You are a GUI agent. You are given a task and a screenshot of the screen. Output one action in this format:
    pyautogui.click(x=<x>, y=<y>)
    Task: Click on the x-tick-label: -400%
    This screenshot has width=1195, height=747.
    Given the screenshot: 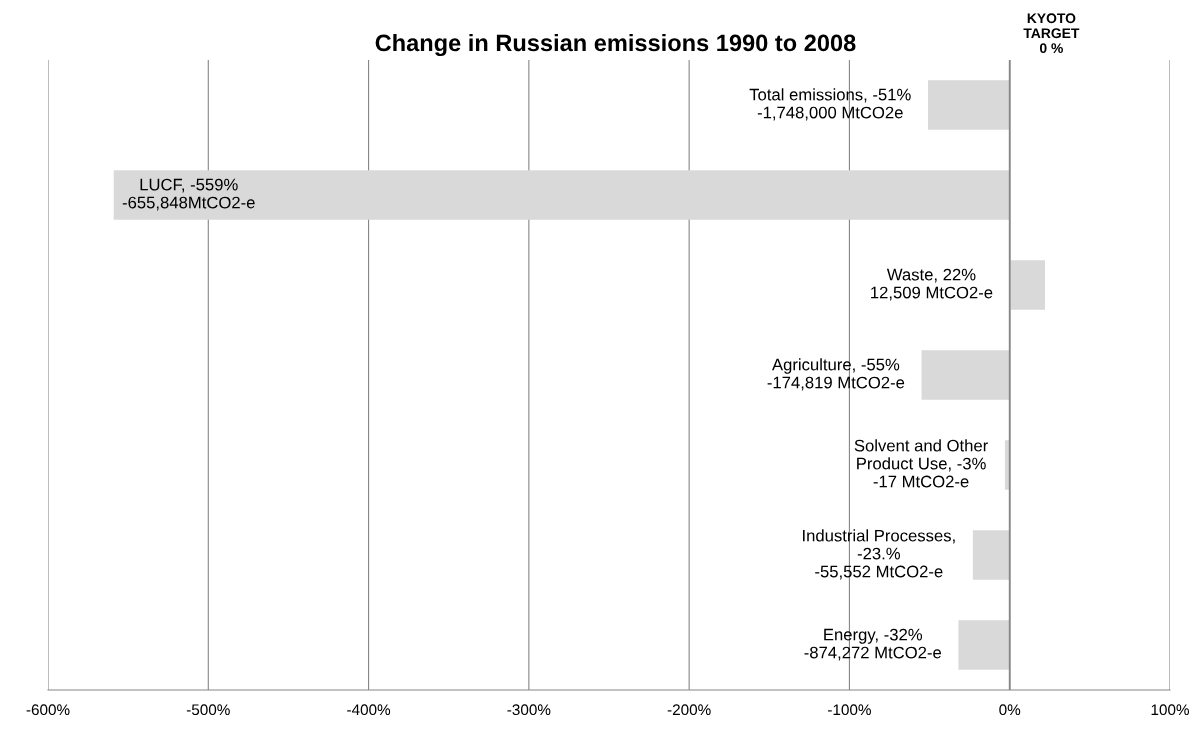 What is the action you would take?
    pyautogui.click(x=369, y=710)
    